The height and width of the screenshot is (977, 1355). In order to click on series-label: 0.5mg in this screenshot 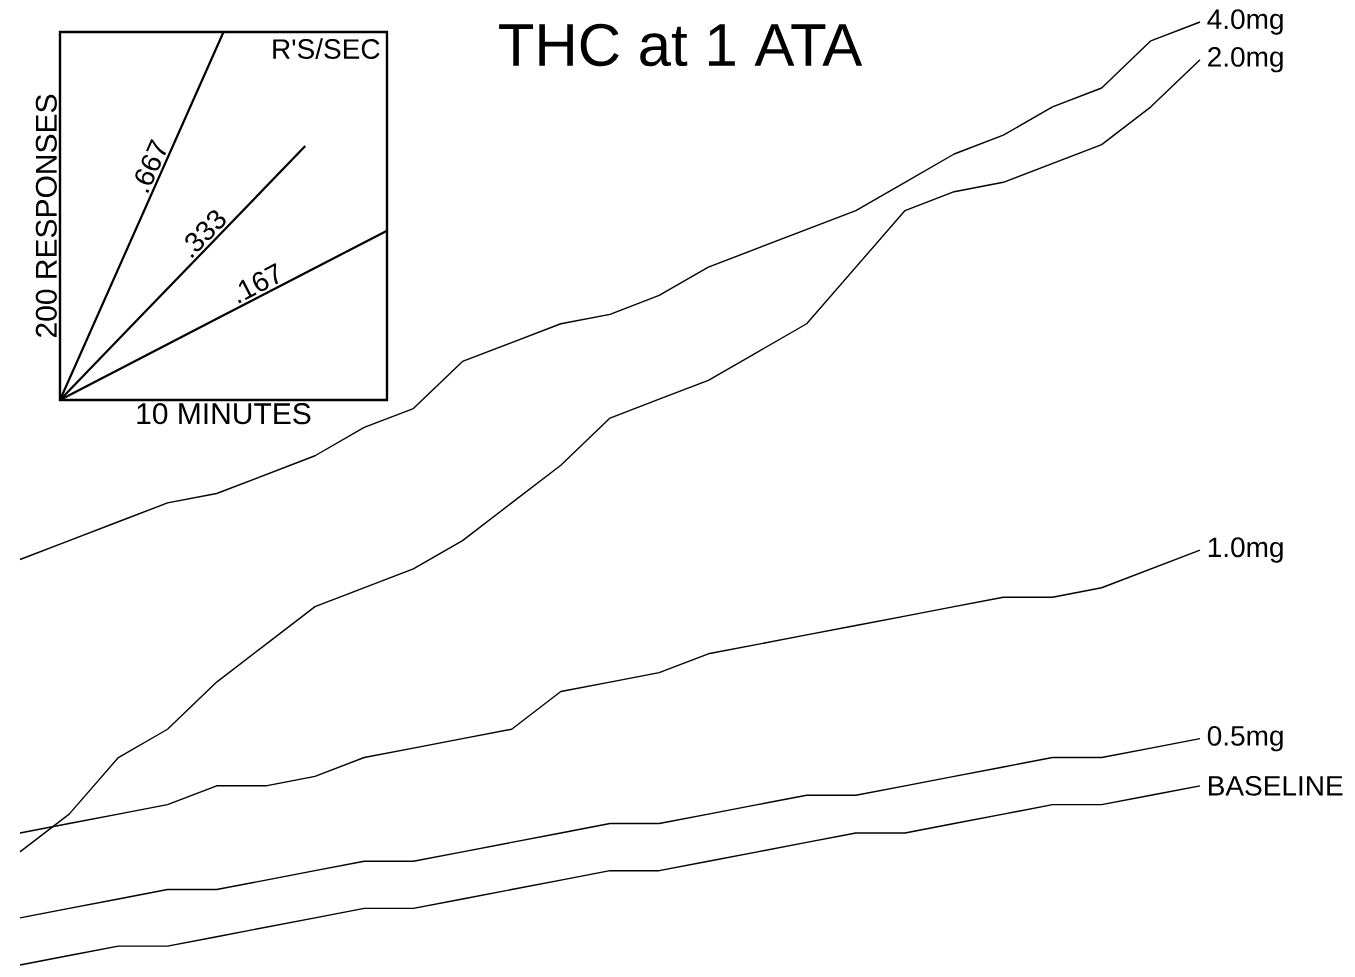, I will do `click(1245, 738)`.